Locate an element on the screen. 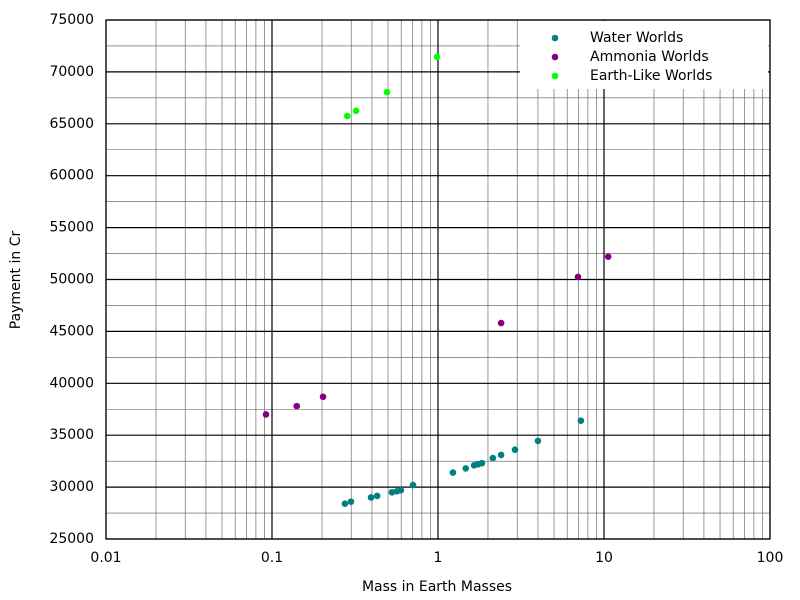  y-tick-label: 50000 is located at coordinates (71, 280).